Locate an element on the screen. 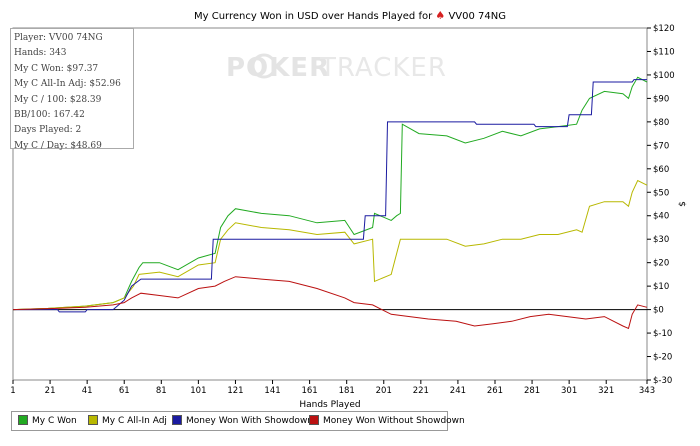 The width and height of the screenshot is (700, 446). x-tick-label: 321 is located at coordinates (606, 391).